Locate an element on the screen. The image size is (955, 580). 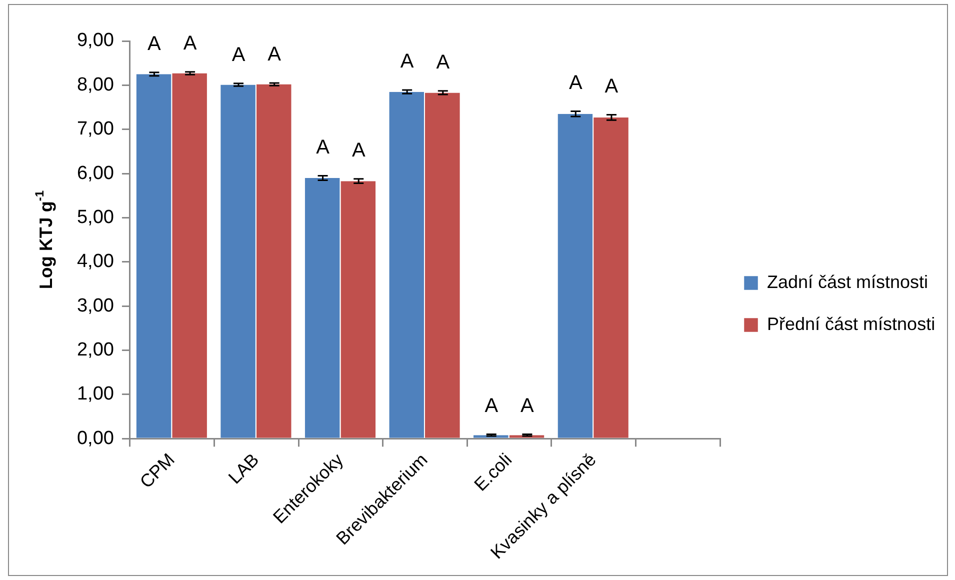
y-tick-label: 2,00 is located at coordinates (95, 350).